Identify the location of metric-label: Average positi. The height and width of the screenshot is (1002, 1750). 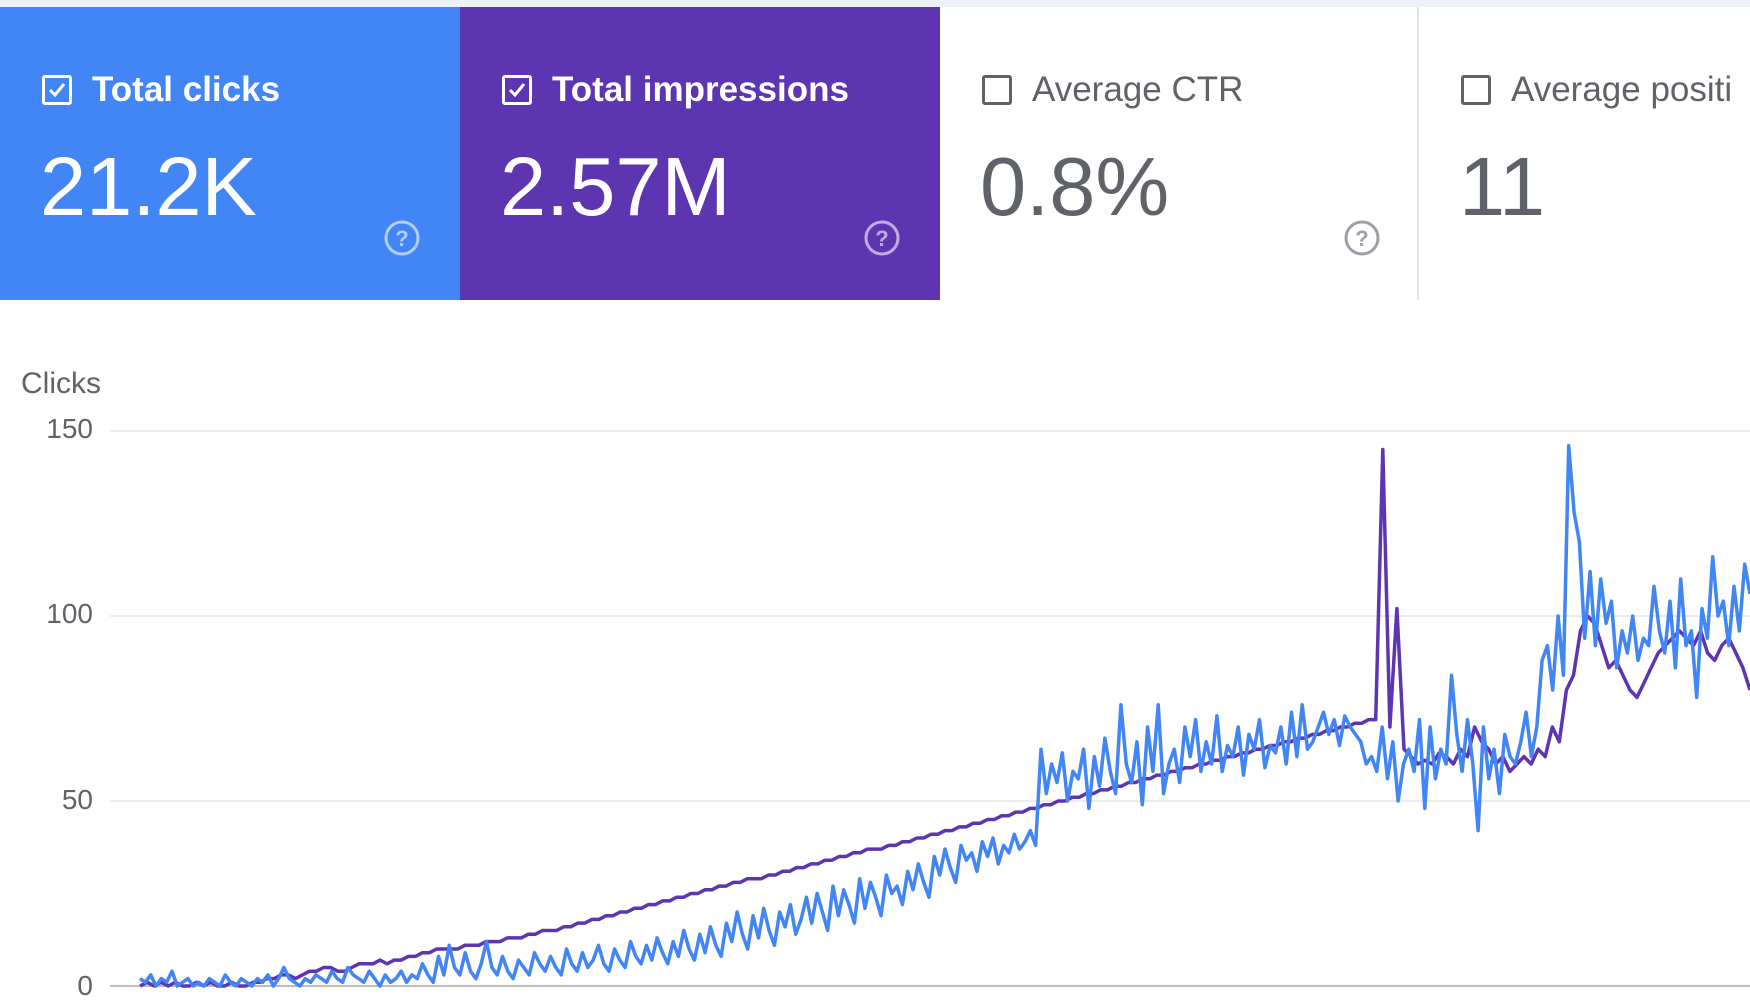
(1622, 89).